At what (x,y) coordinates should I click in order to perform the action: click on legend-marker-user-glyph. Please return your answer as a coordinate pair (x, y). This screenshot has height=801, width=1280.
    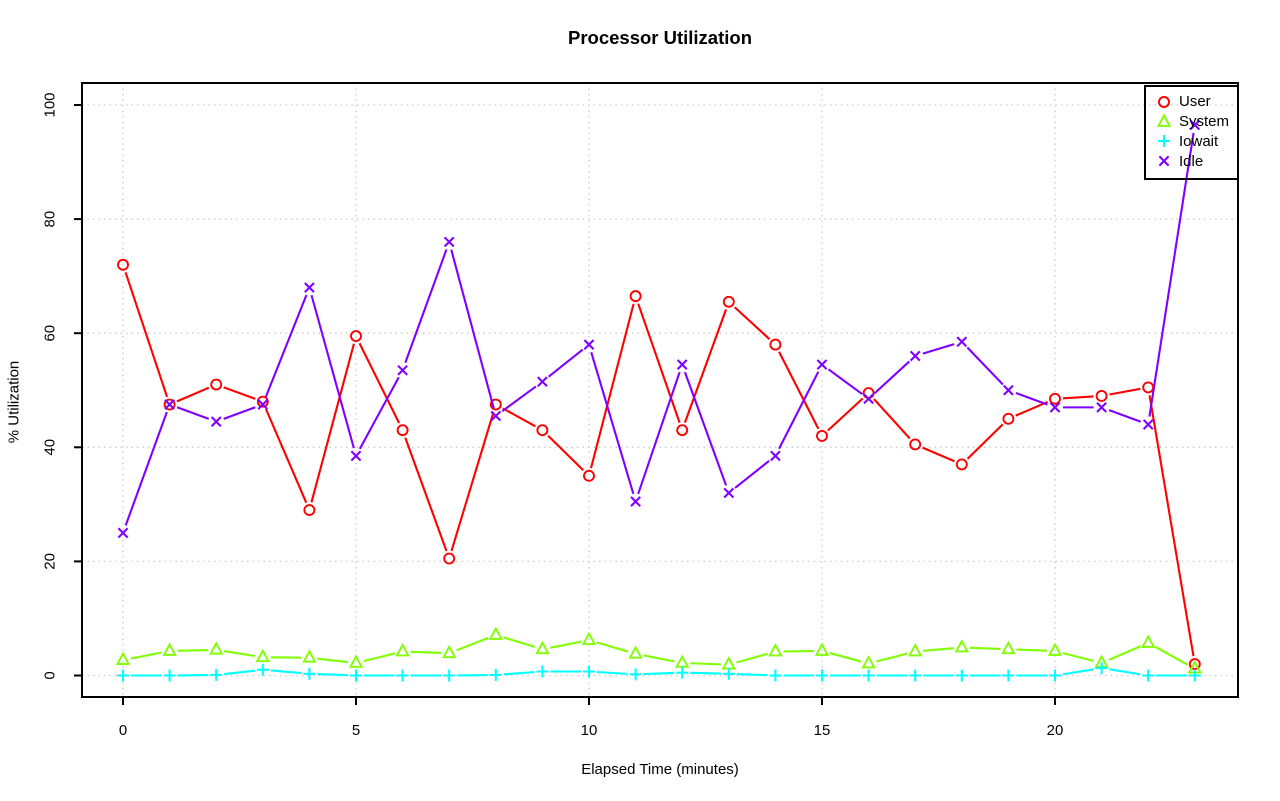
    Looking at the image, I should click on (1164, 101).